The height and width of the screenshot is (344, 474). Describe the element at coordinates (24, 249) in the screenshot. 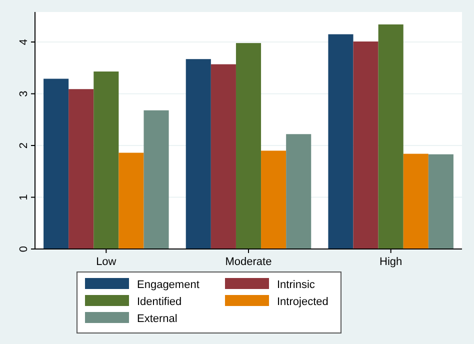

I see `y-tick-label: 0` at that location.